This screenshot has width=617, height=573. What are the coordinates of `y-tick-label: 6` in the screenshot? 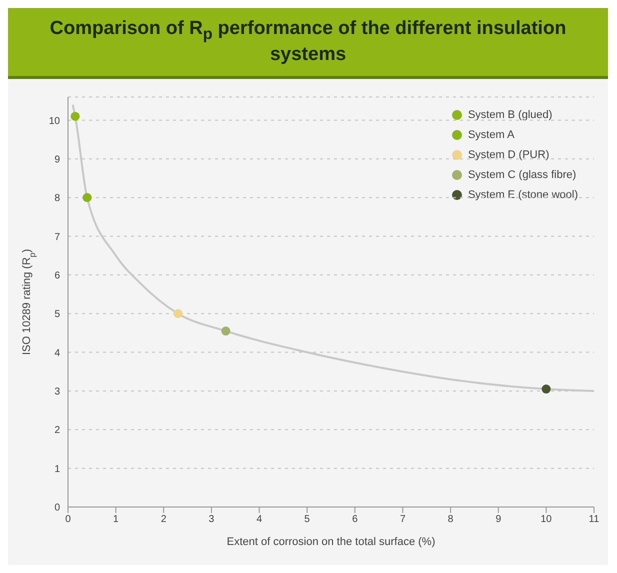 It's located at (57, 276).